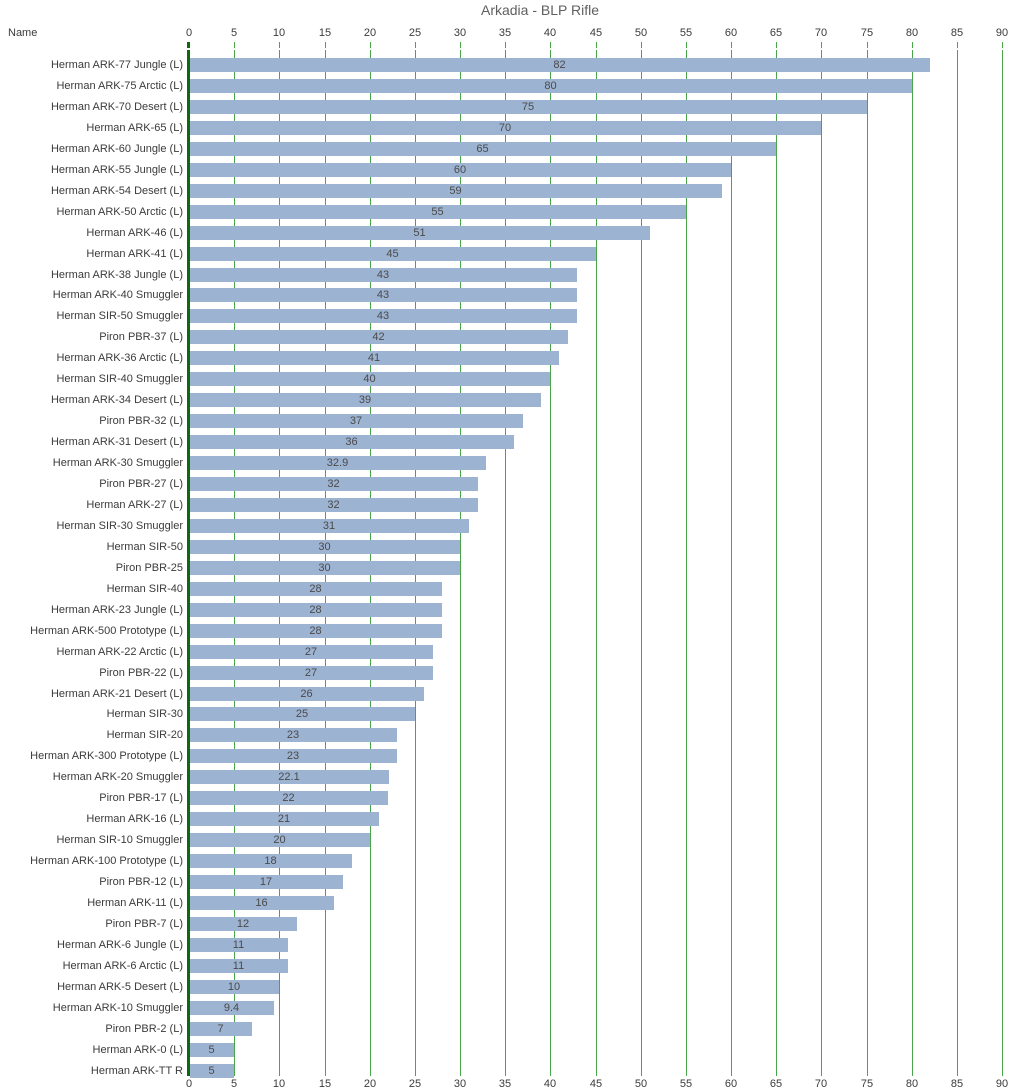  I want to click on x-axis-top-tick-label: 10, so click(279, 33).